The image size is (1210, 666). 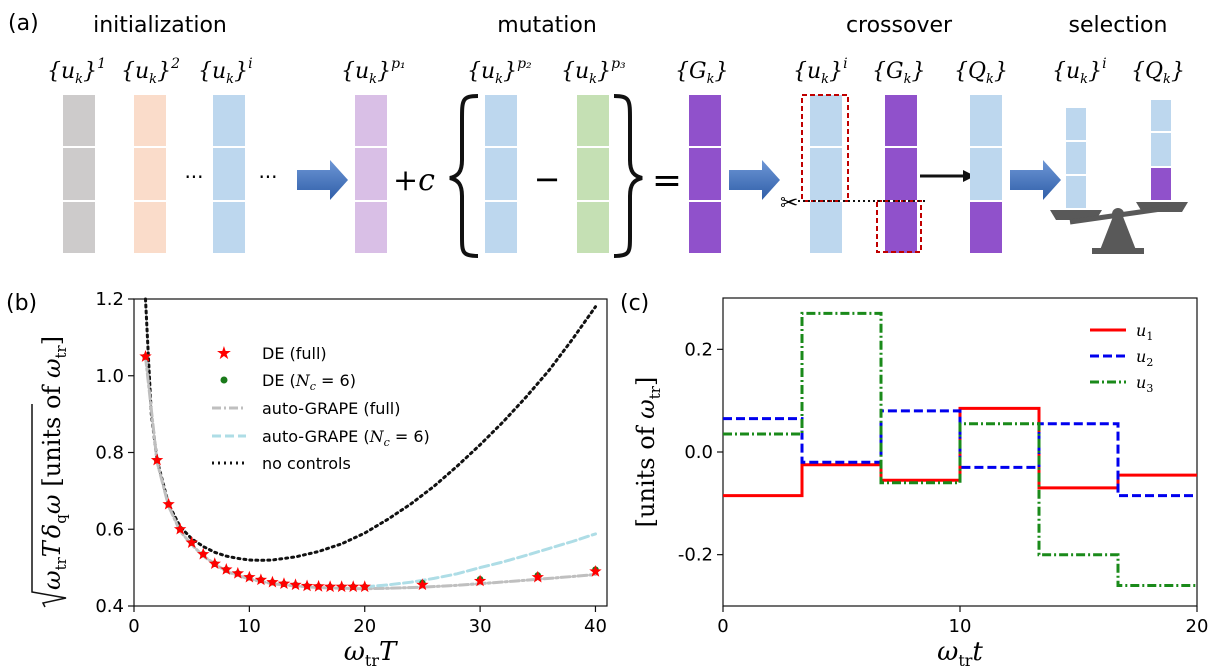 I want to click on series-line-u2, so click(x=960, y=453).